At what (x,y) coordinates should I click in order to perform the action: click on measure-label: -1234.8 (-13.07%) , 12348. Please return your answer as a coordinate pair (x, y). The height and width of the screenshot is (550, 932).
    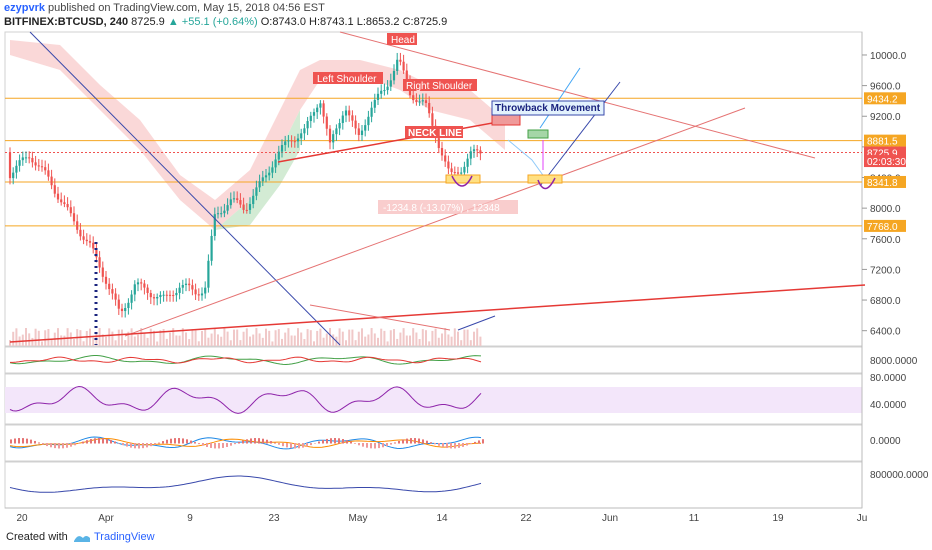
    Looking at the image, I should click on (441, 208).